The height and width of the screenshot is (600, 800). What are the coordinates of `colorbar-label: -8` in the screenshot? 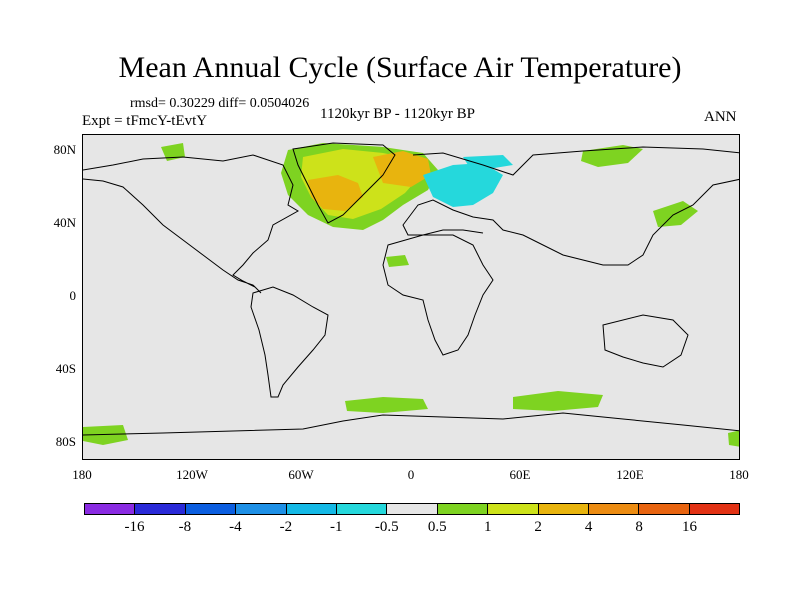 It's located at (185, 527).